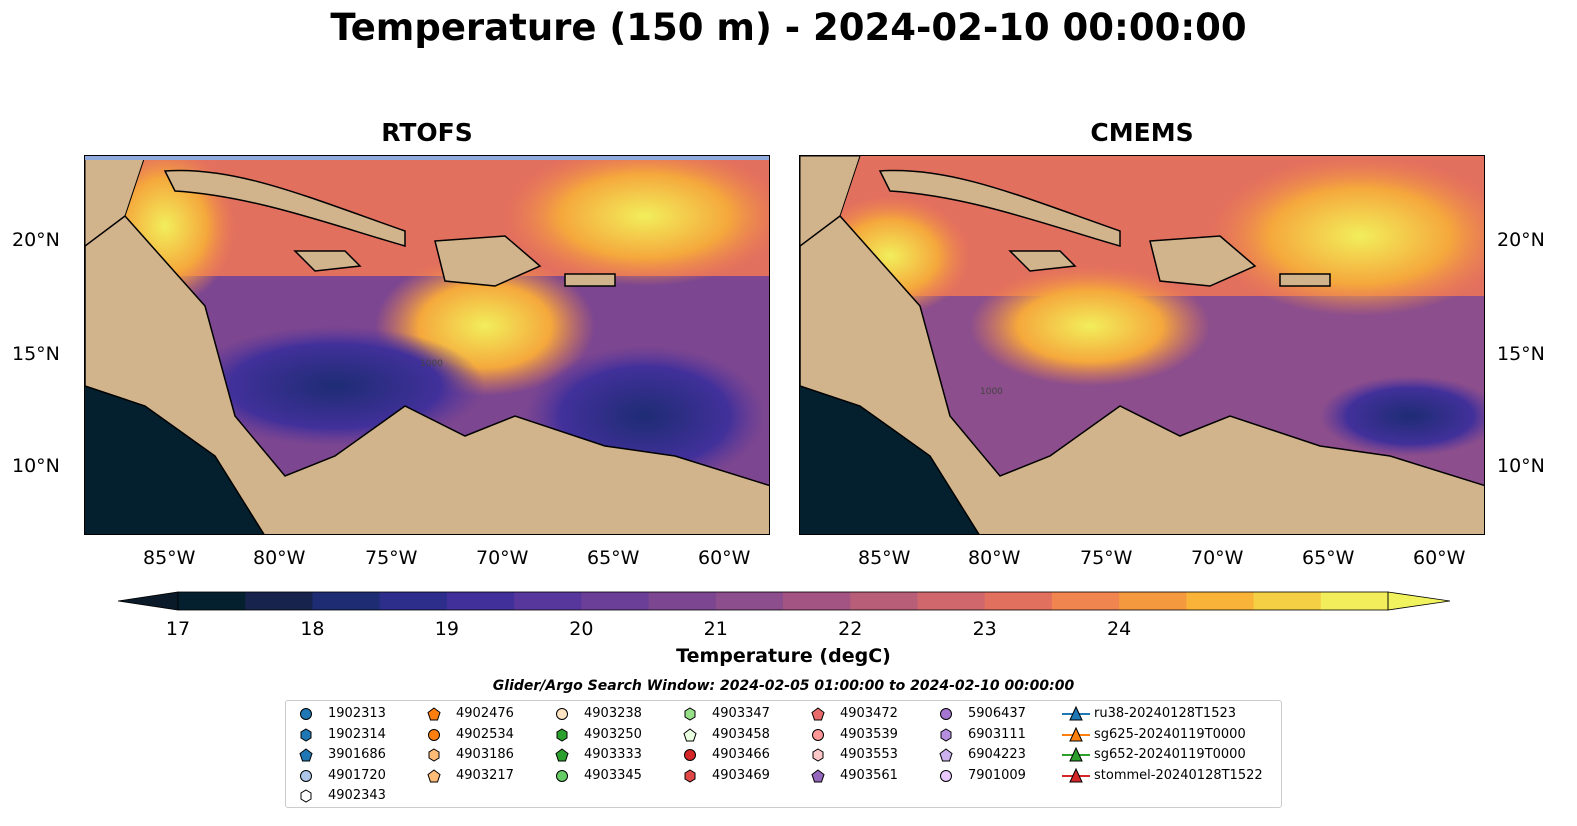  Describe the element at coordinates (581, 629) in the screenshot. I see `colorbar-tick-label: 20` at that location.